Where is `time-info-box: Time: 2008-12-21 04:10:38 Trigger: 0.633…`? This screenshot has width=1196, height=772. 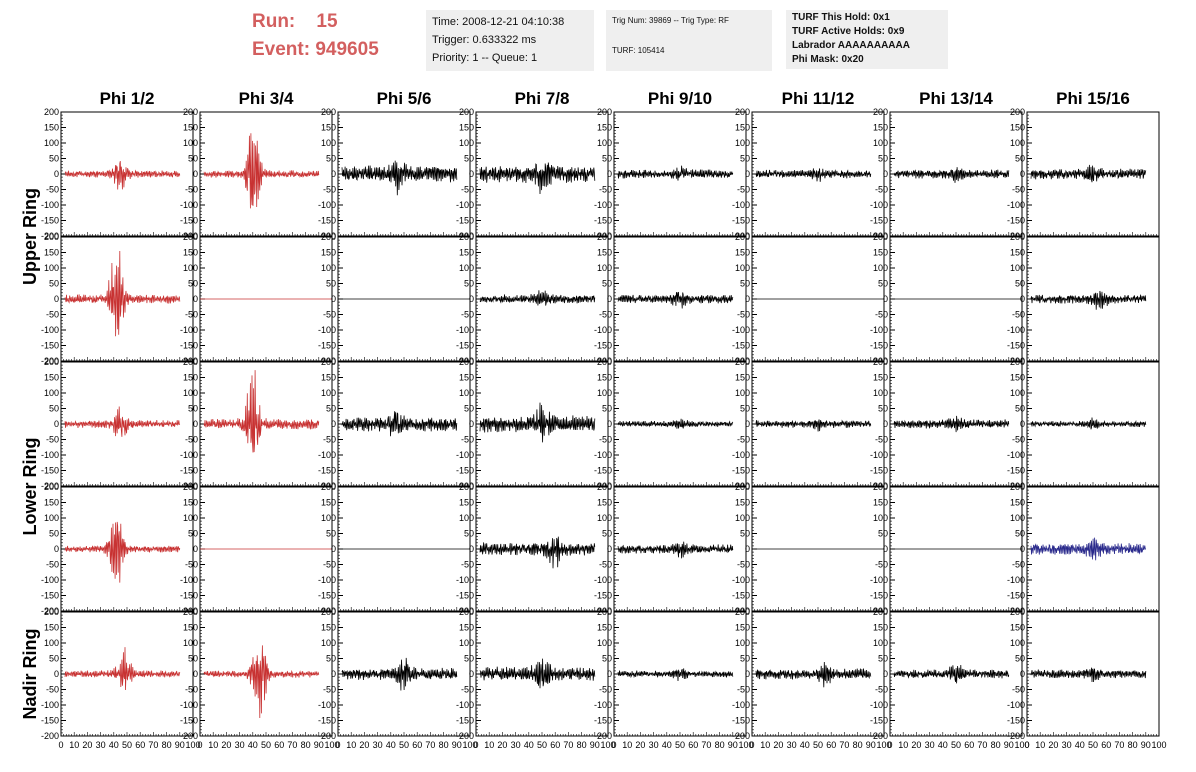 time-info-box: Time: 2008-12-21 04:10:38 Trigger: 0.633… is located at coordinates (510, 40).